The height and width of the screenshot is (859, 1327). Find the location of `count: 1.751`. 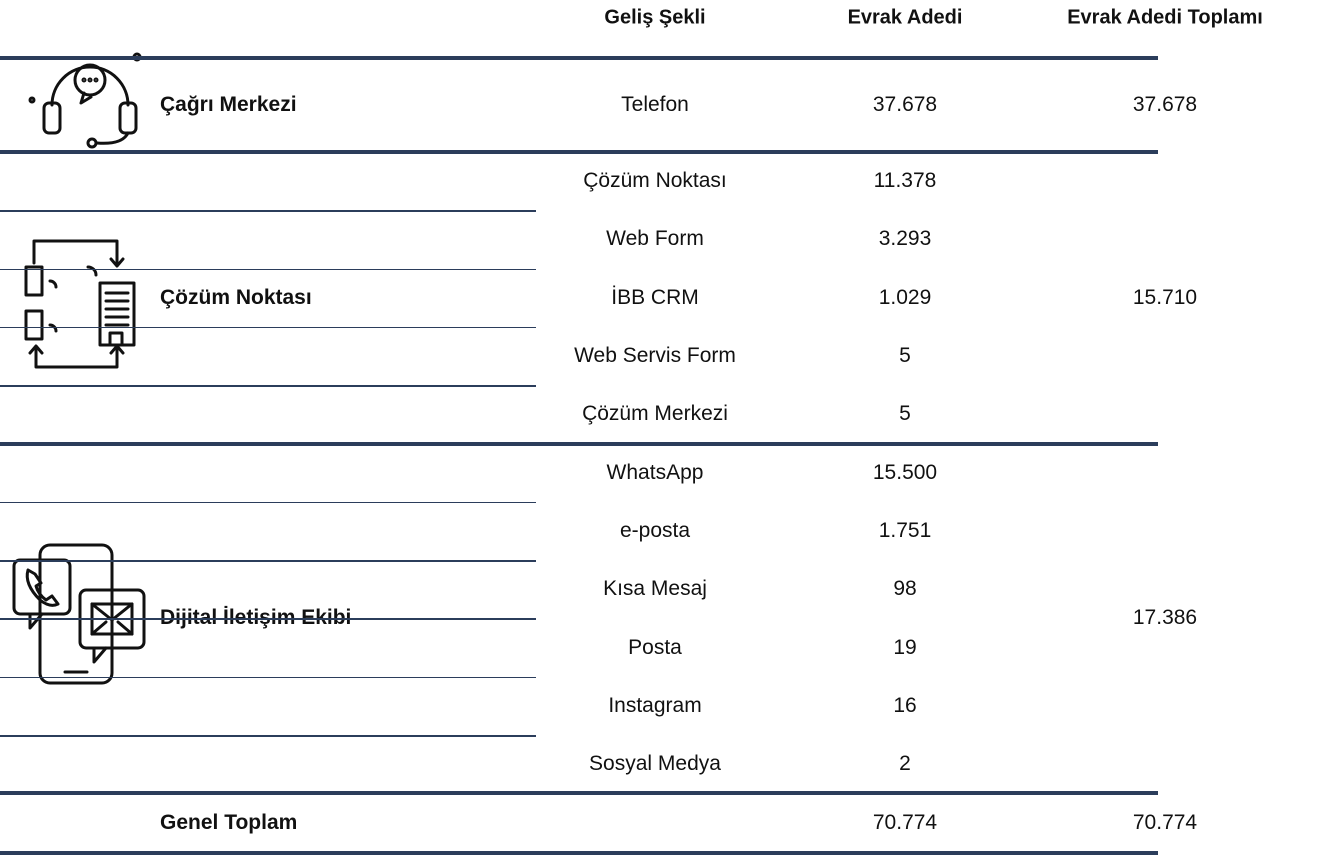

count: 1.751 is located at coordinates (905, 530).